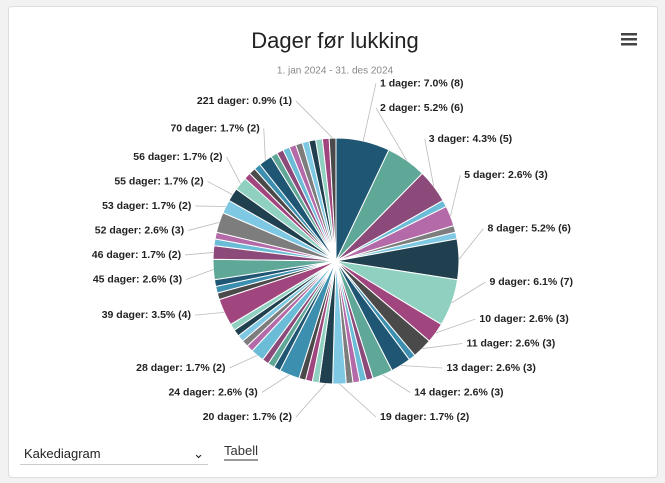 The height and width of the screenshot is (483, 665). I want to click on data-label: 13 dager: 2.6% (3), so click(491, 368).